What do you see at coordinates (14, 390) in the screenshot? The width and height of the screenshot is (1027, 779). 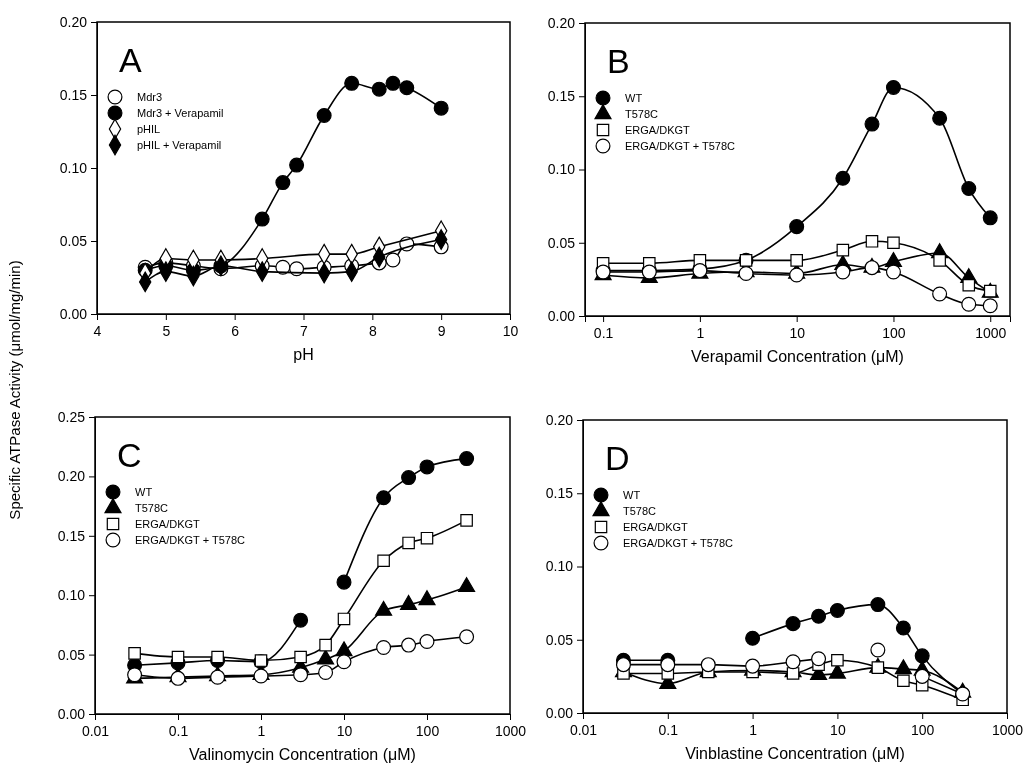 I see `y-axis-title: Specific ATPase Activity (μmol/mg/min)` at bounding box center [14, 390].